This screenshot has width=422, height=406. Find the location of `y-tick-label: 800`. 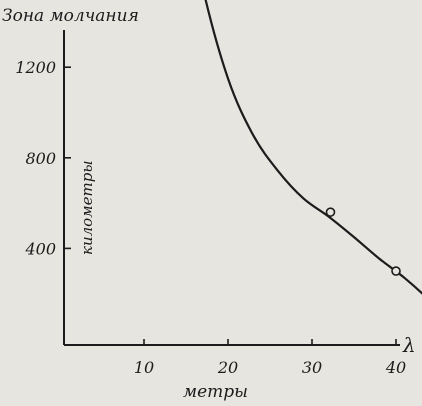

y-tick-label: 800 is located at coordinates (40, 158).